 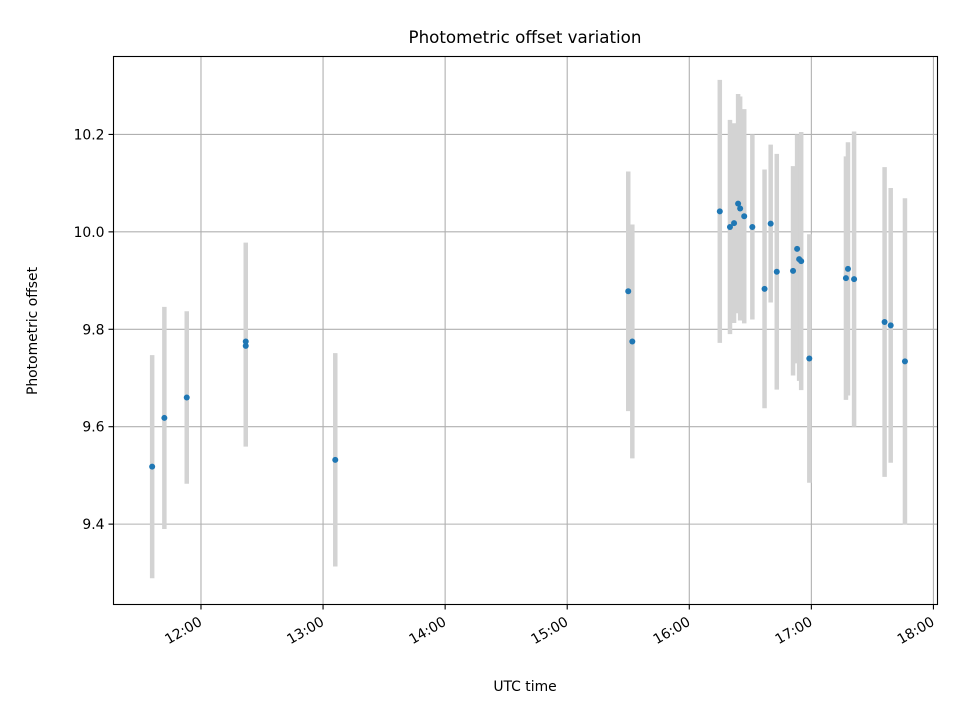 I want to click on x-tick-label: 12:00, so click(x=183, y=631).